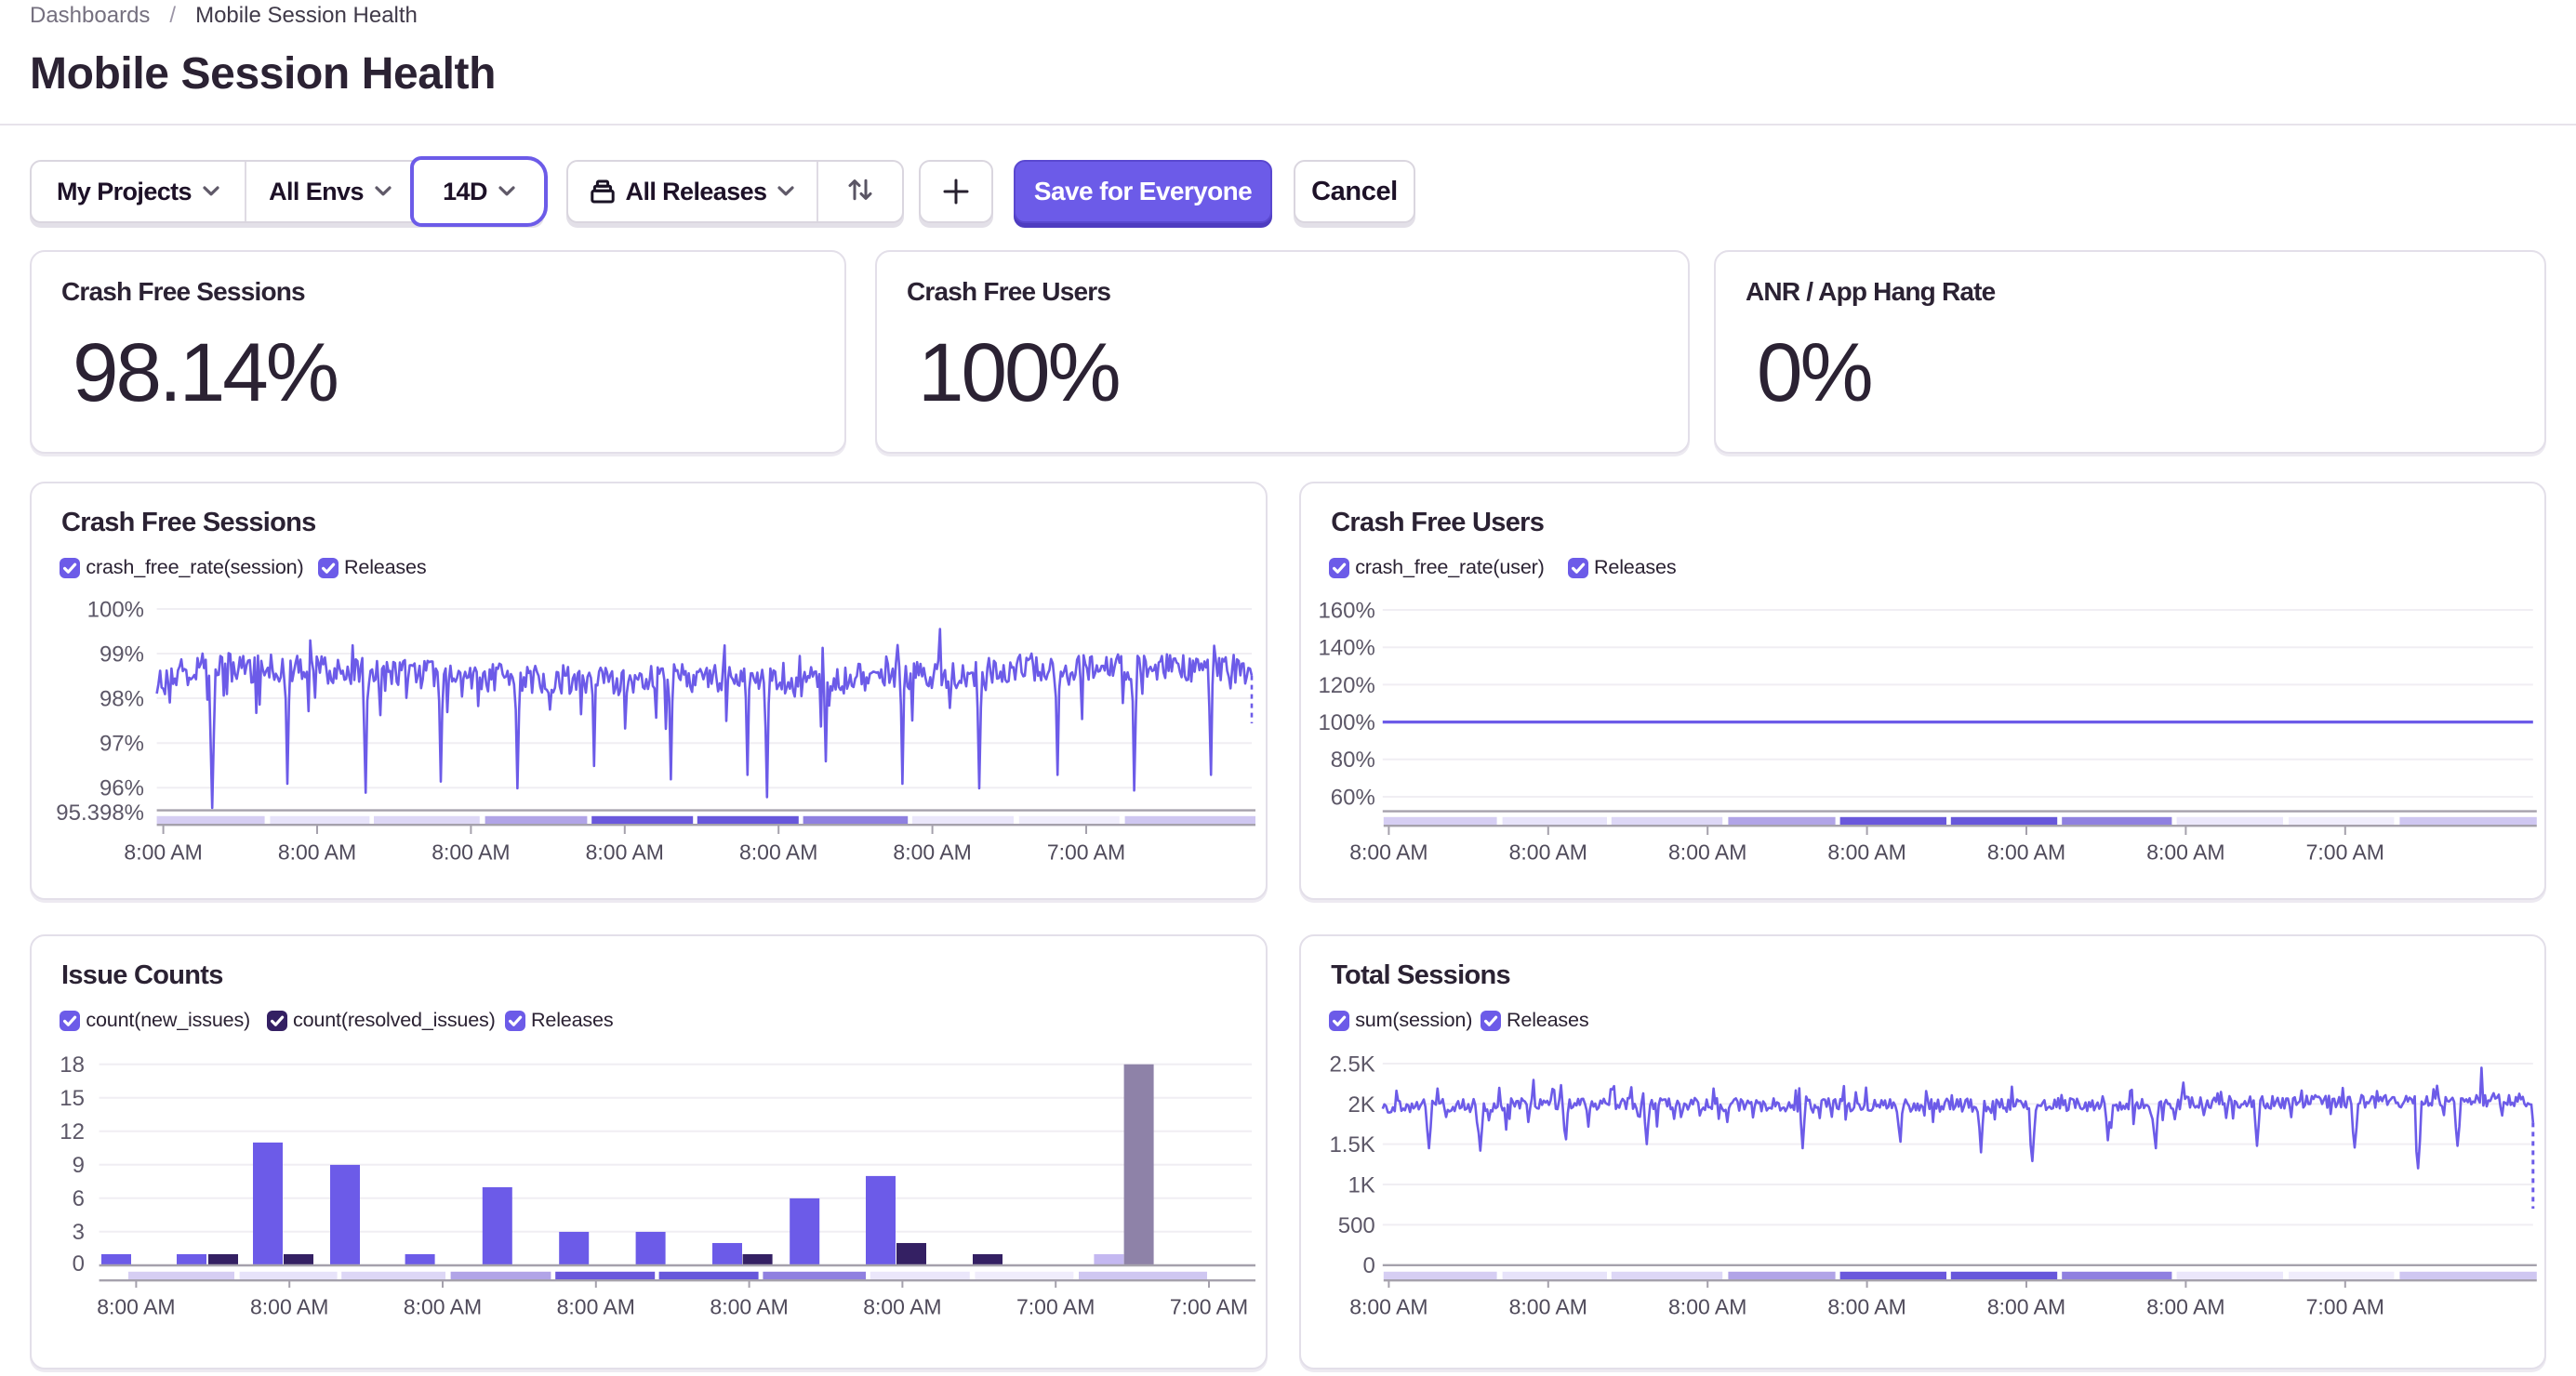 The image size is (2576, 1376). I want to click on svg-text: 96%, so click(122, 788).